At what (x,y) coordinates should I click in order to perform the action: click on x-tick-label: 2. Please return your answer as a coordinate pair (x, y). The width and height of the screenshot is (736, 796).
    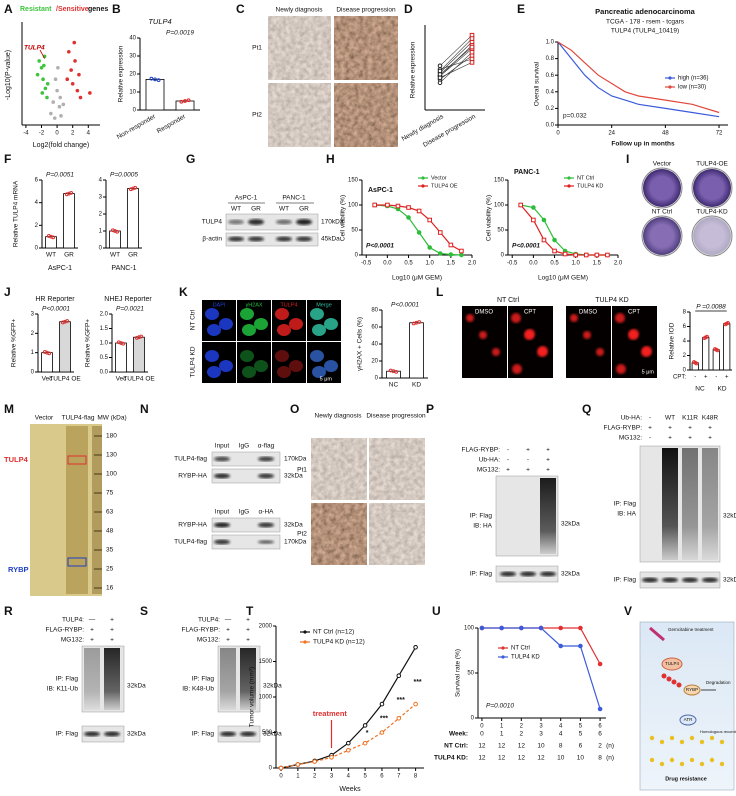
    Looking at the image, I should click on (522, 727).